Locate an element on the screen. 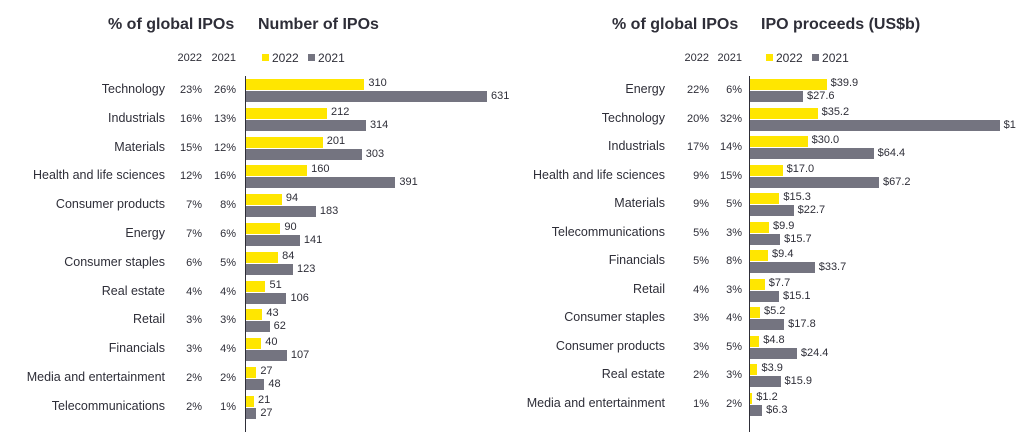 Image resolution: width=1020 pixels, height=436 pixels. value-label-2021-technology: $1 is located at coordinates (1009, 124).